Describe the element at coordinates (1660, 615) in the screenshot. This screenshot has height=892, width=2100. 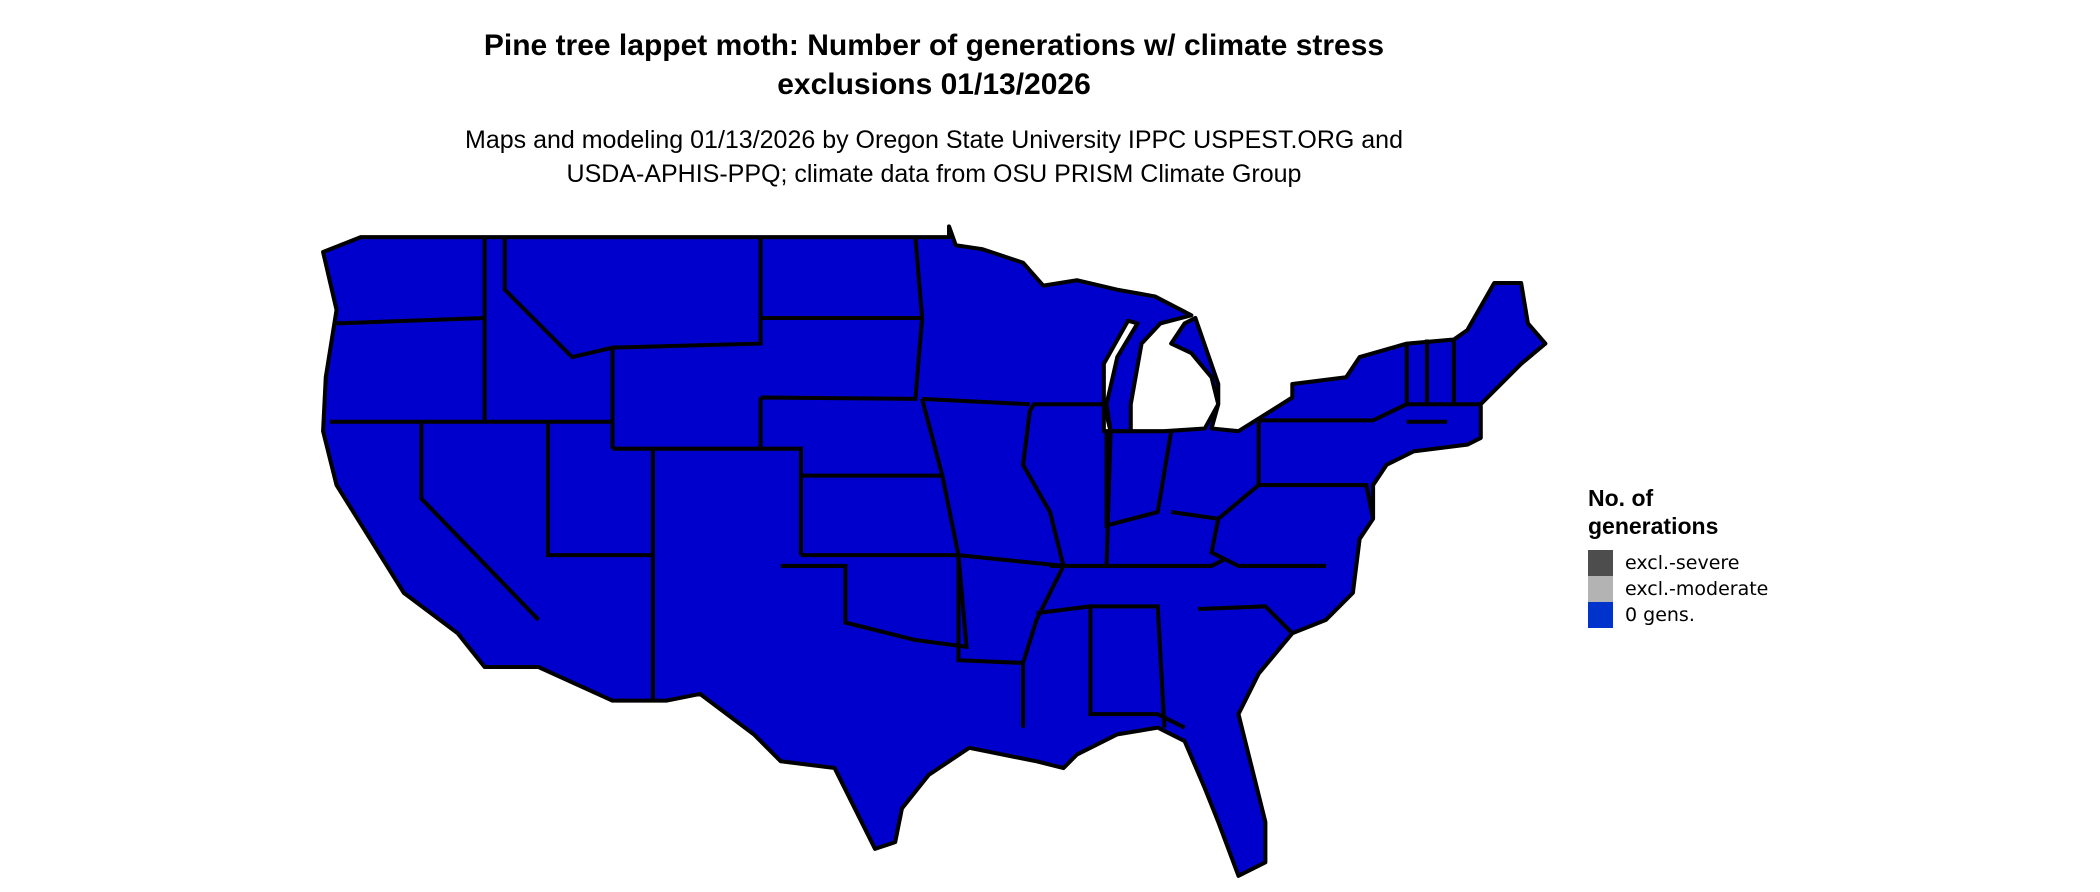
I see `legend-label: 0 gens.` at that location.